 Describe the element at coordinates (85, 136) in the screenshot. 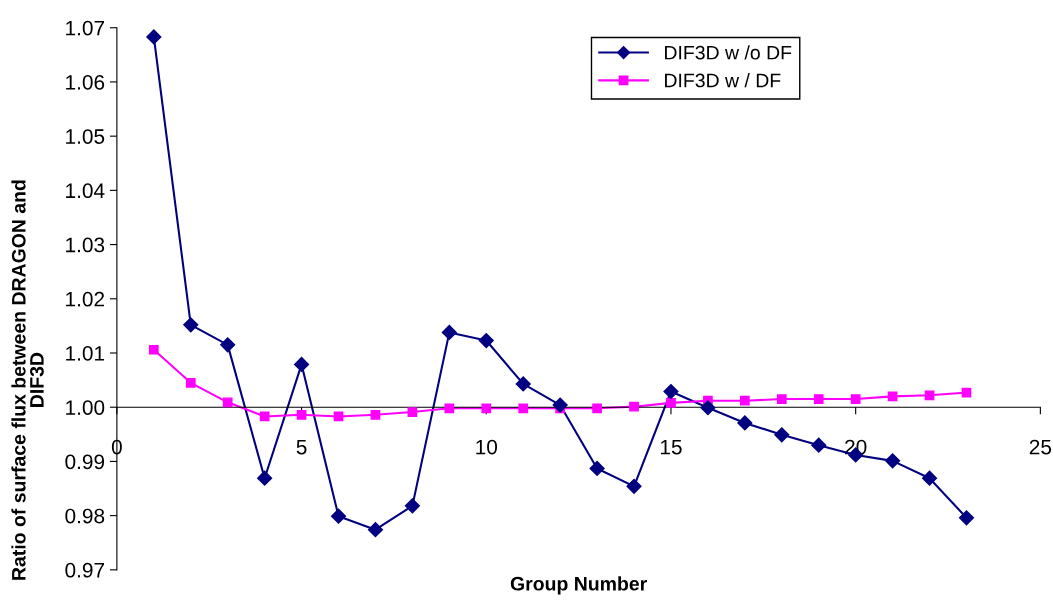

I see `y-tick-label: 1.05` at that location.